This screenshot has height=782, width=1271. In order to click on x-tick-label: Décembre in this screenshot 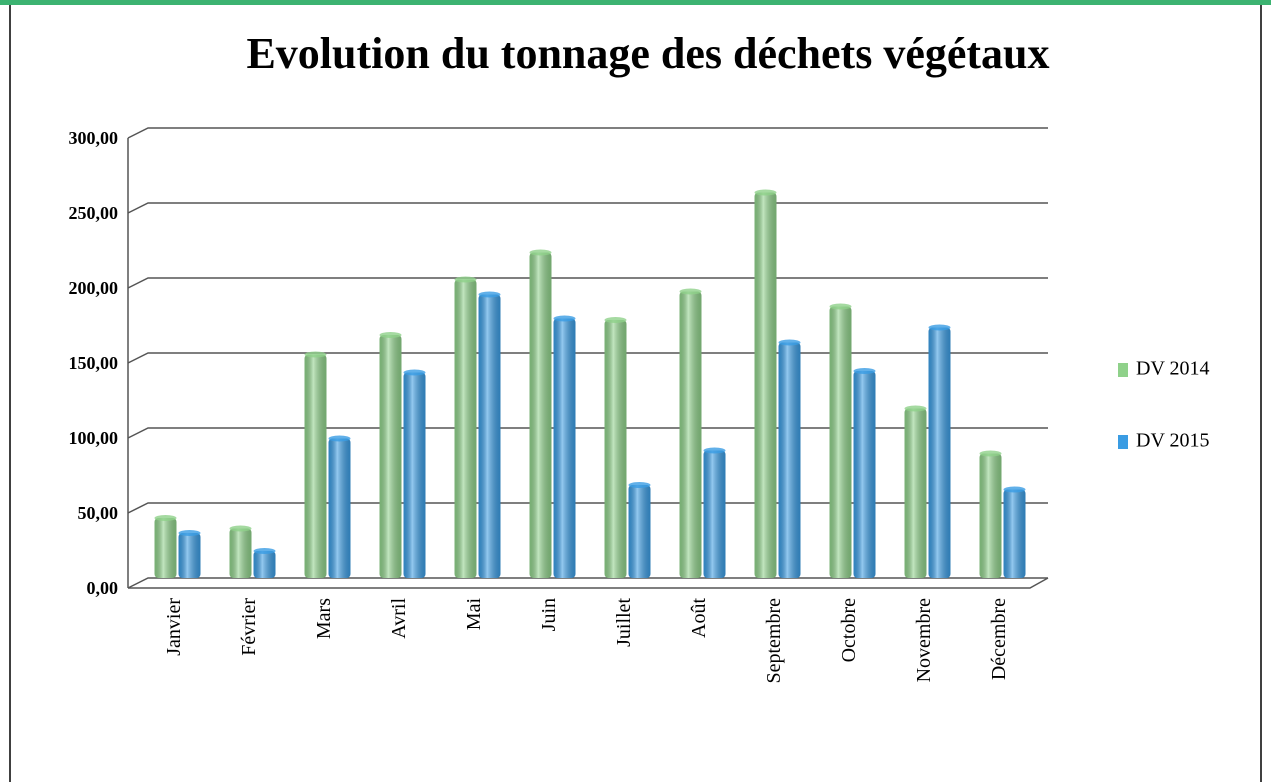, I will do `click(999, 639)`.